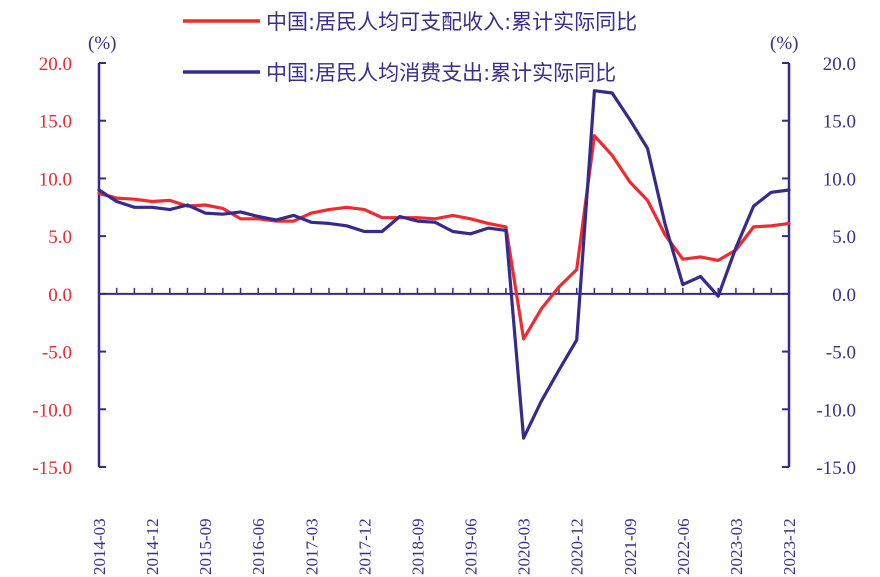  I want to click on y-tick-label-left: 5.0, so click(60, 237).